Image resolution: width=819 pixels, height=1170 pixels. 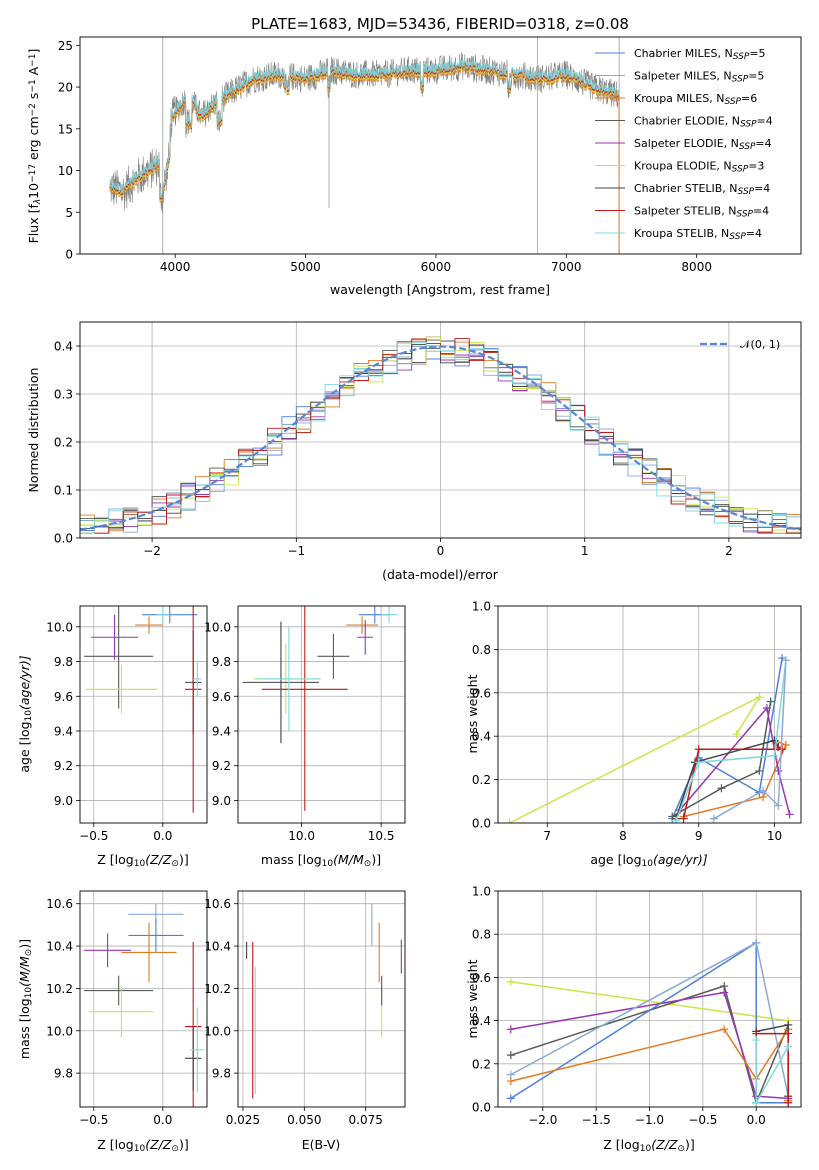 I want to click on y-tick-label: 9.4, so click(x=221, y=731).